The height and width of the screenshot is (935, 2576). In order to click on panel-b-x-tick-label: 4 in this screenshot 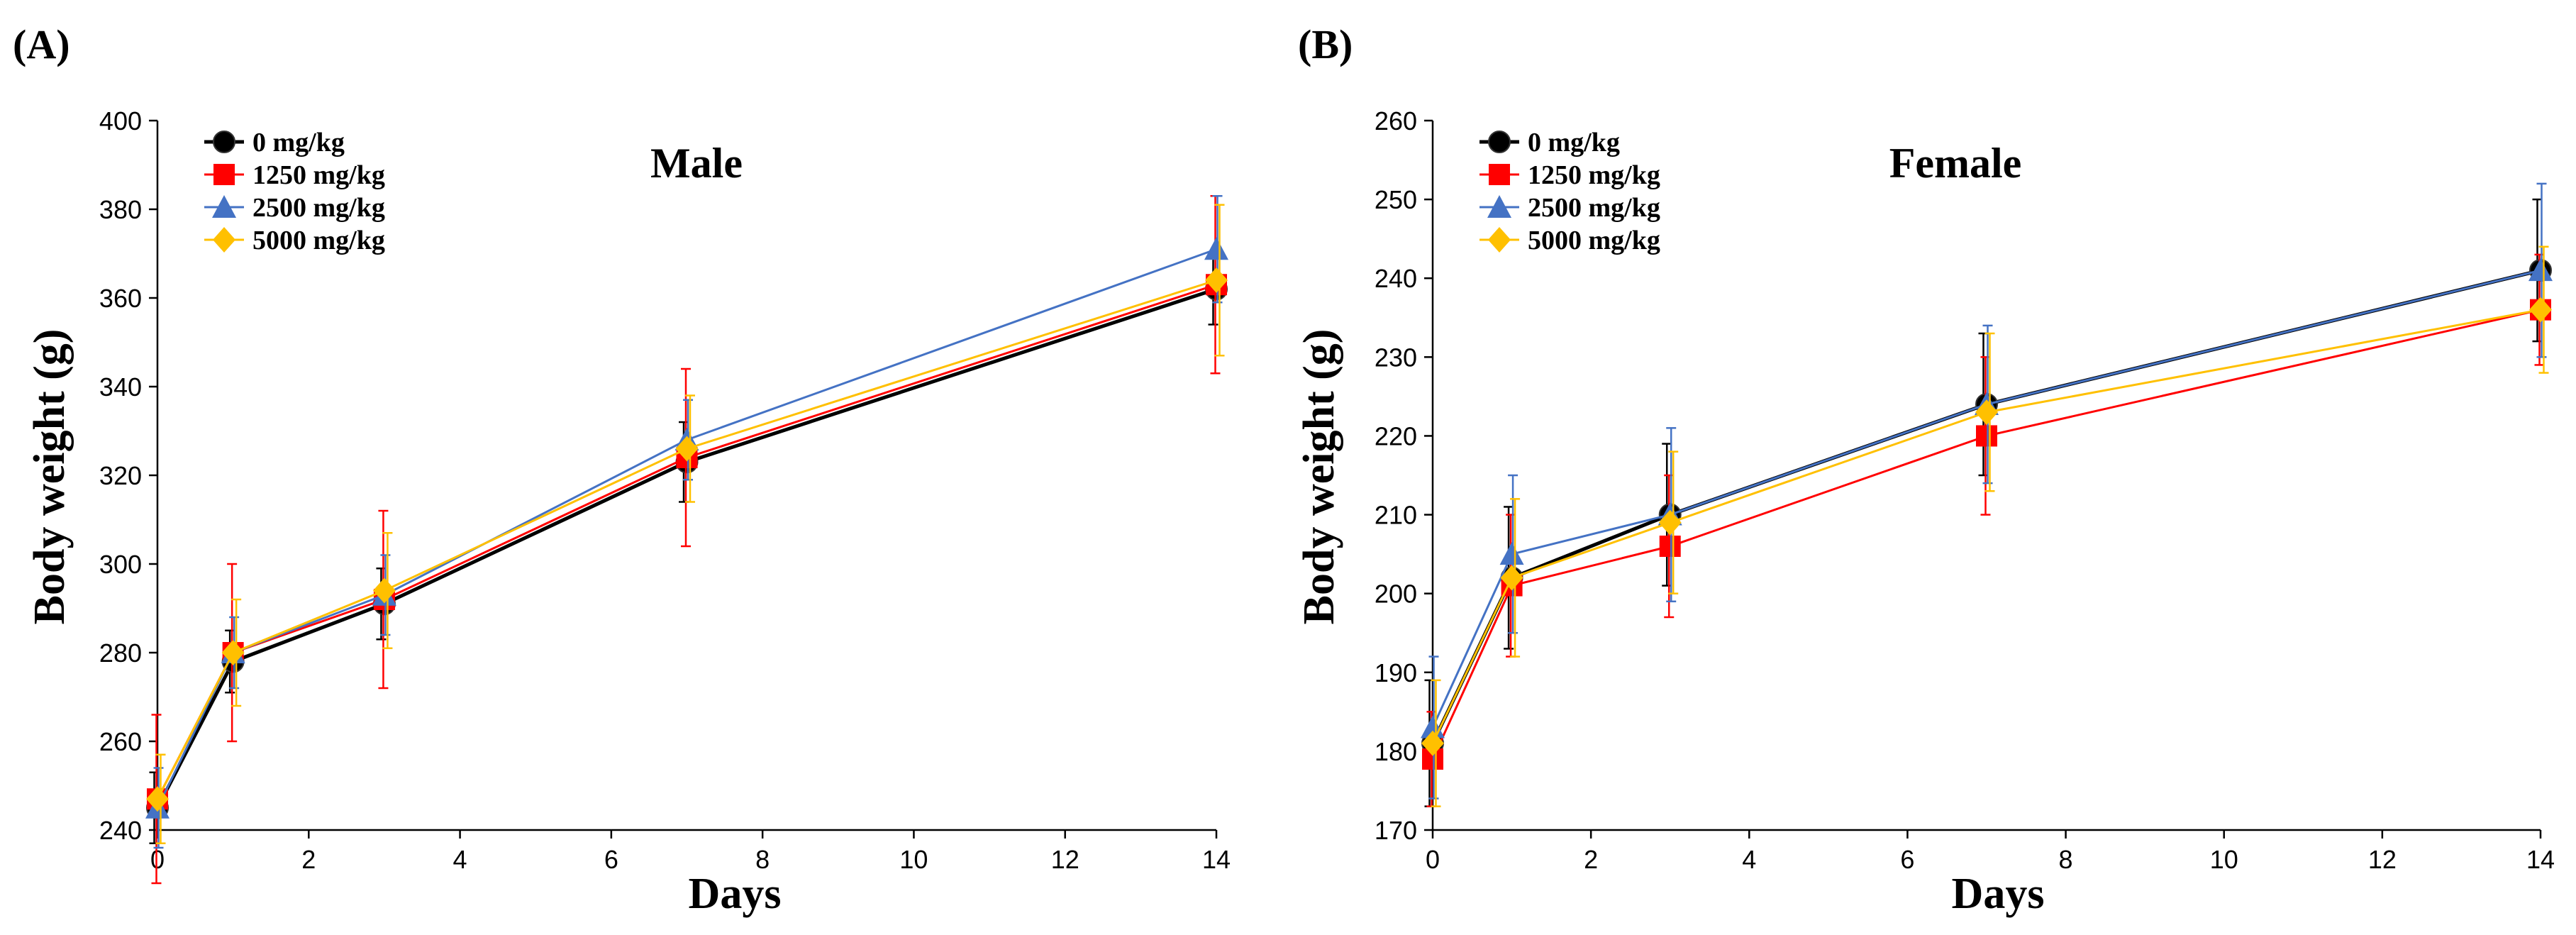, I will do `click(1749, 859)`.